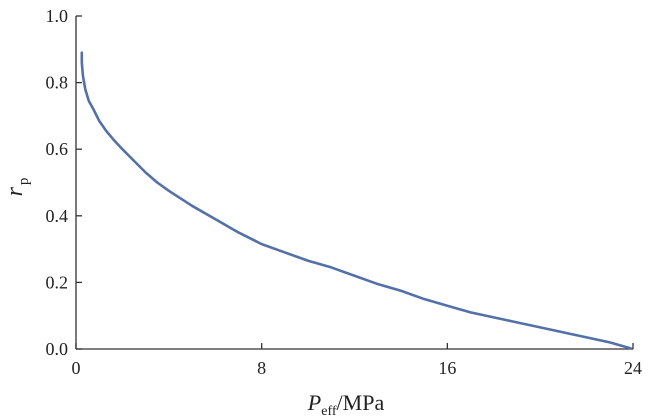 The width and height of the screenshot is (655, 420). I want to click on y-tick-label: 0.0, so click(57, 349).